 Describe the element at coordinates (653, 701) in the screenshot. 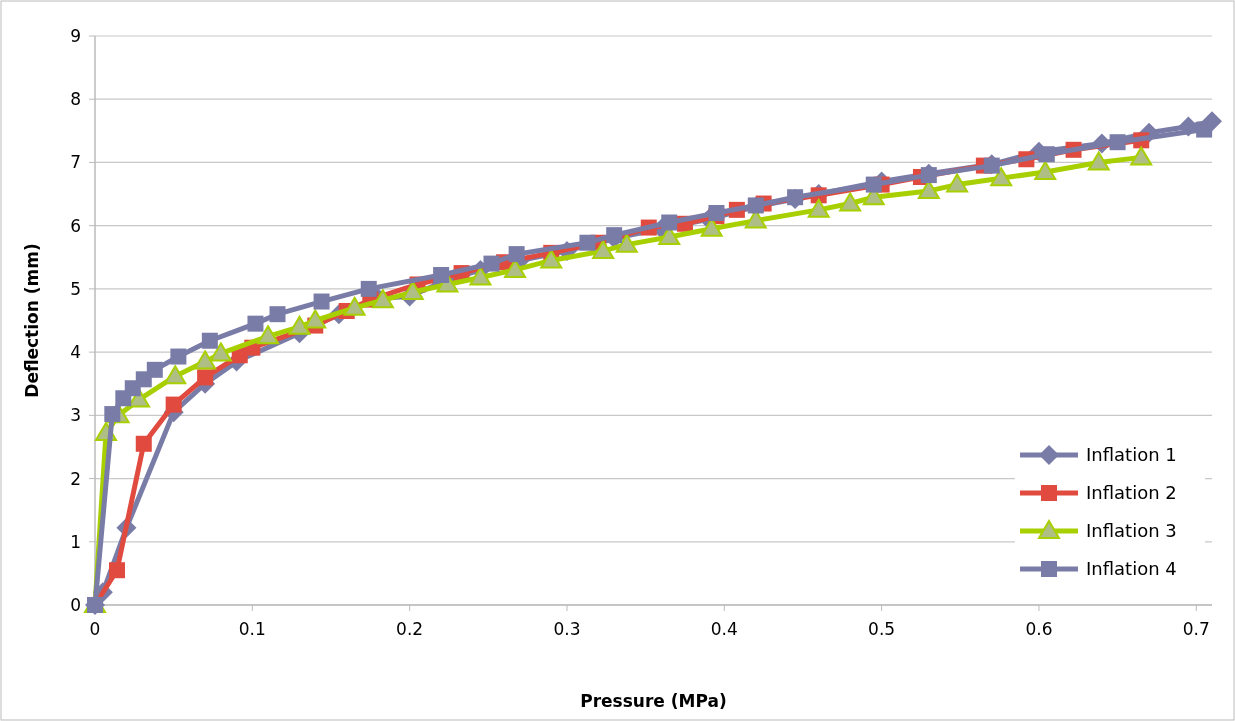

I see `x-axis-title: Pressure (MPa)` at that location.